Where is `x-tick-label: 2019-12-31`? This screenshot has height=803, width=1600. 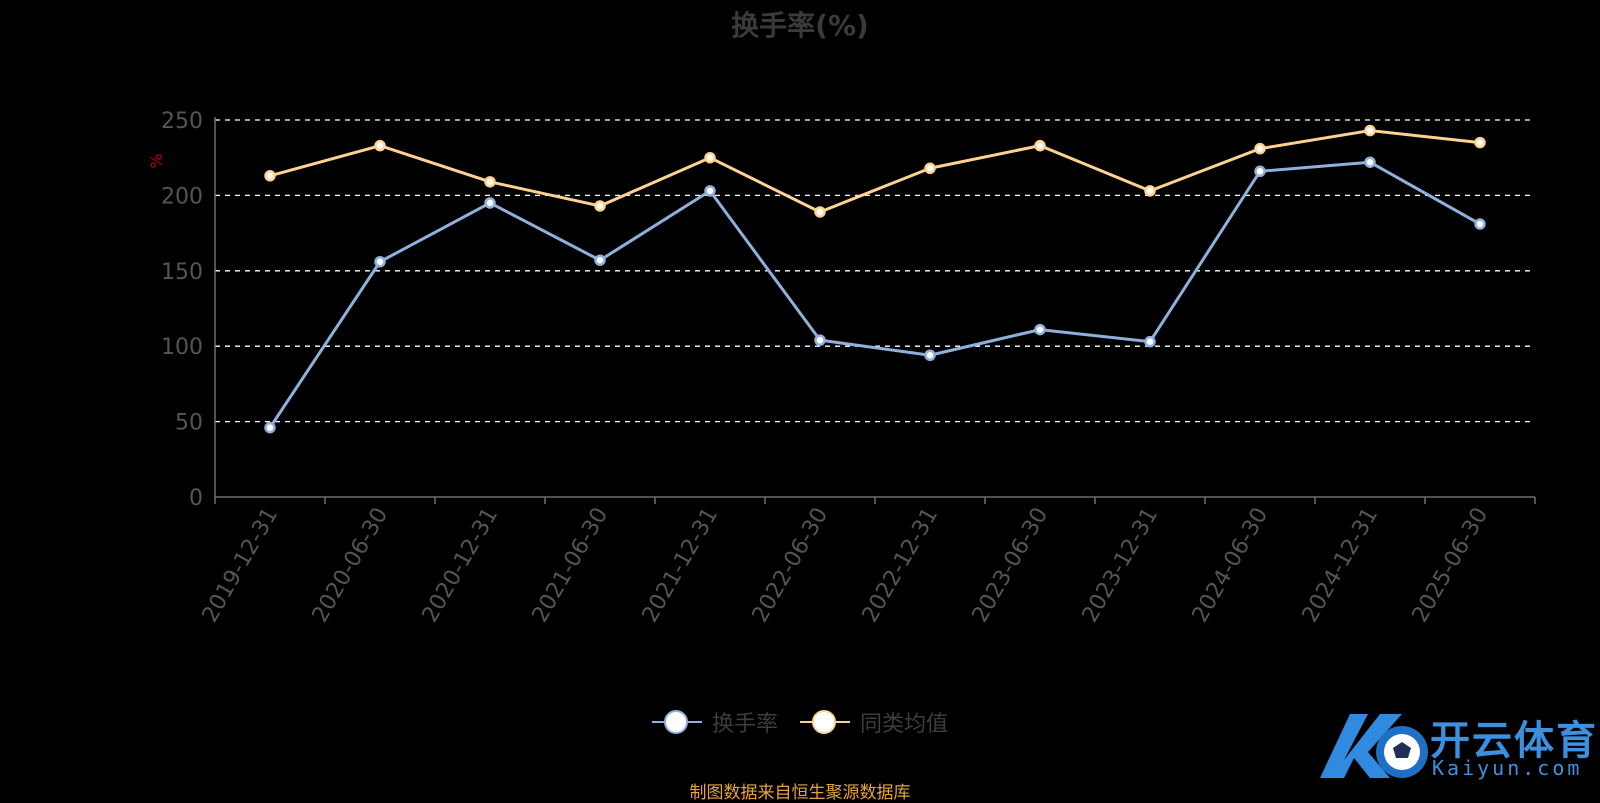 x-tick-label: 2019-12-31 is located at coordinates (241, 565).